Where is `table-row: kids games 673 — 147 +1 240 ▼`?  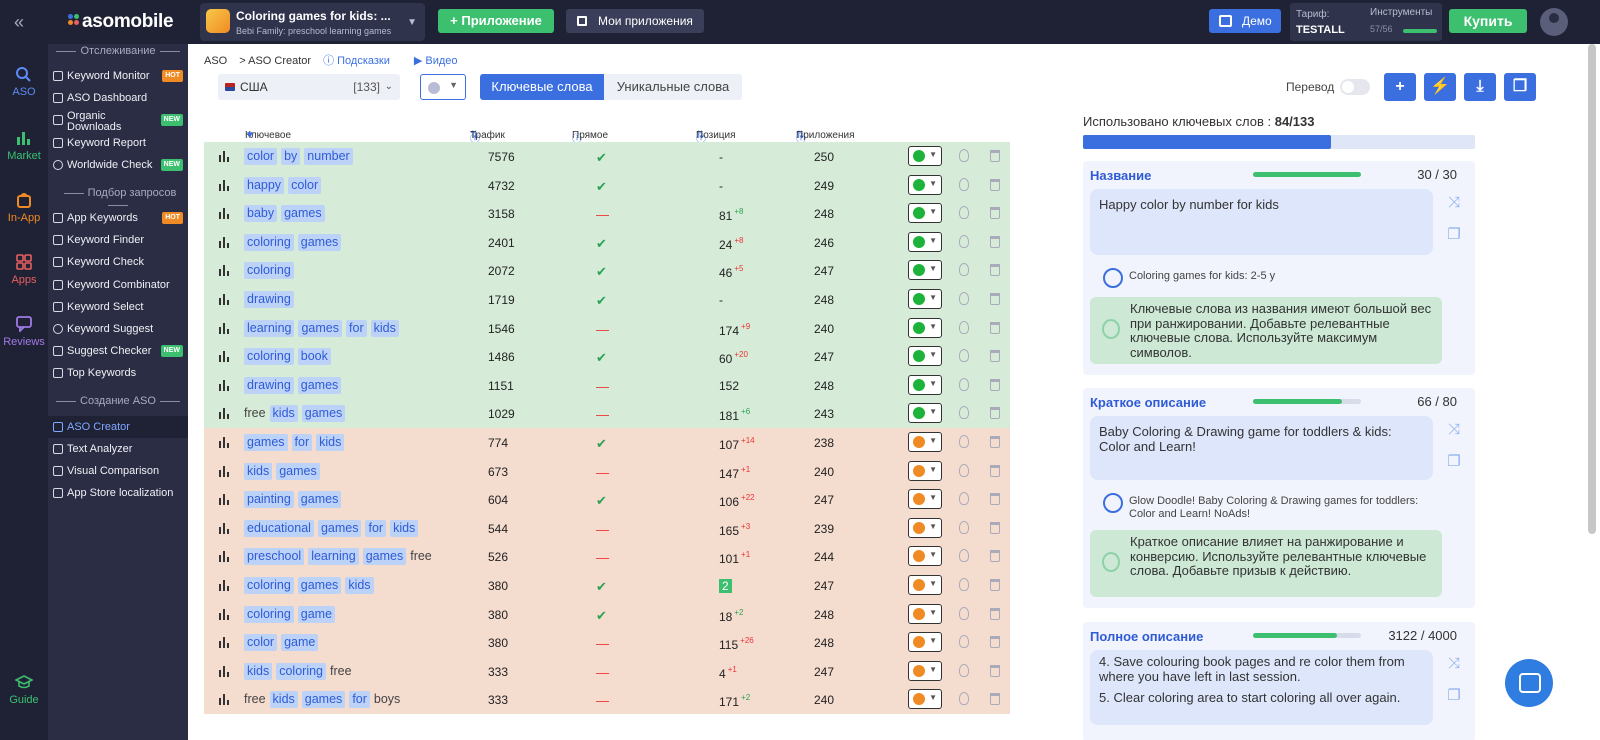 table-row: kids games 673 — 147 +1 240 ▼ is located at coordinates (607, 471).